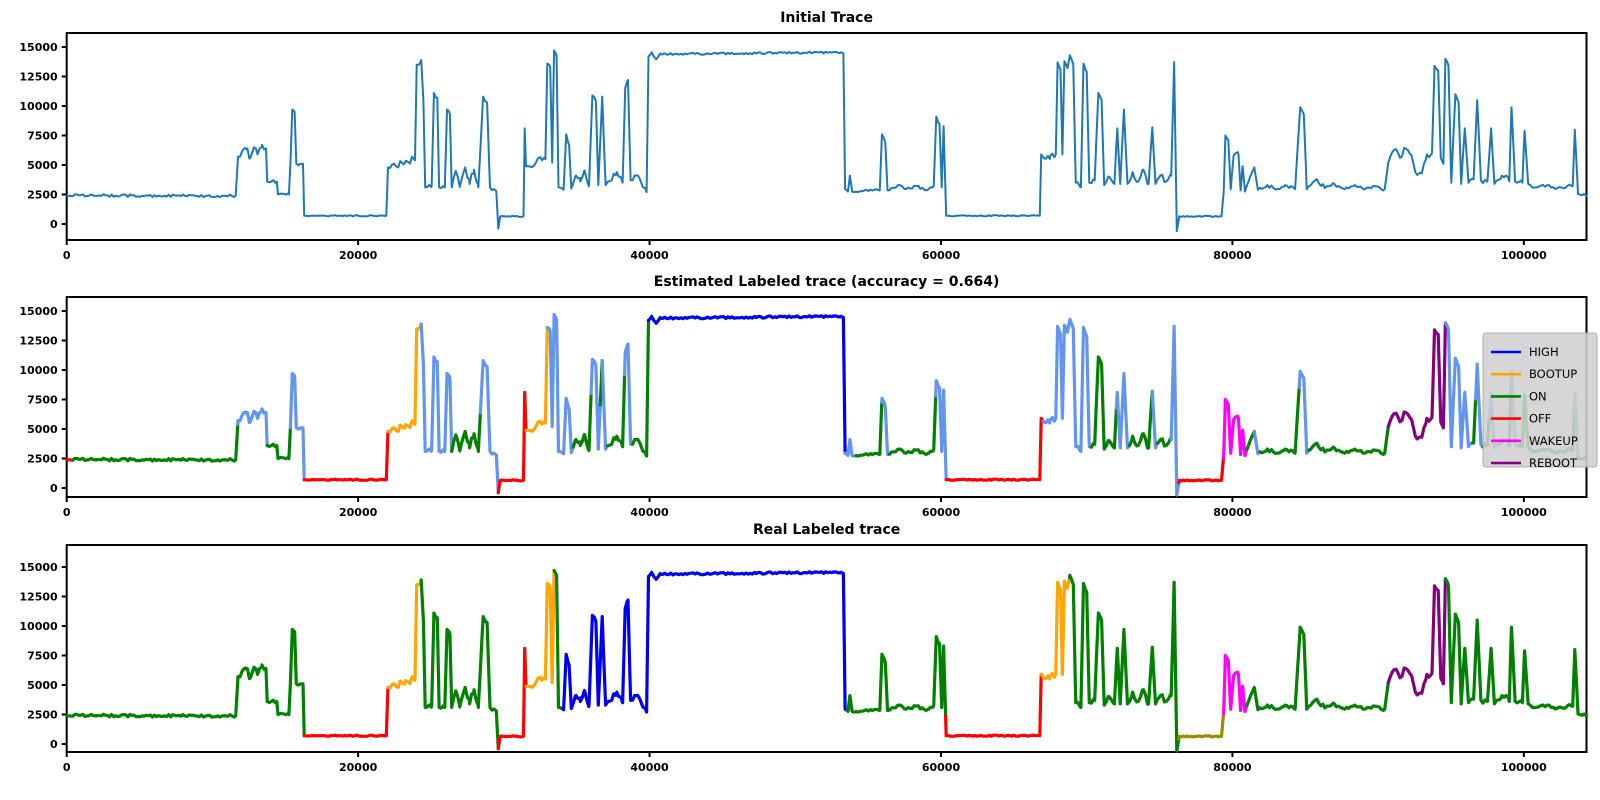 The width and height of the screenshot is (1600, 800). What do you see at coordinates (1553, 374) in the screenshot?
I see `legend-label: BOOTUP` at bounding box center [1553, 374].